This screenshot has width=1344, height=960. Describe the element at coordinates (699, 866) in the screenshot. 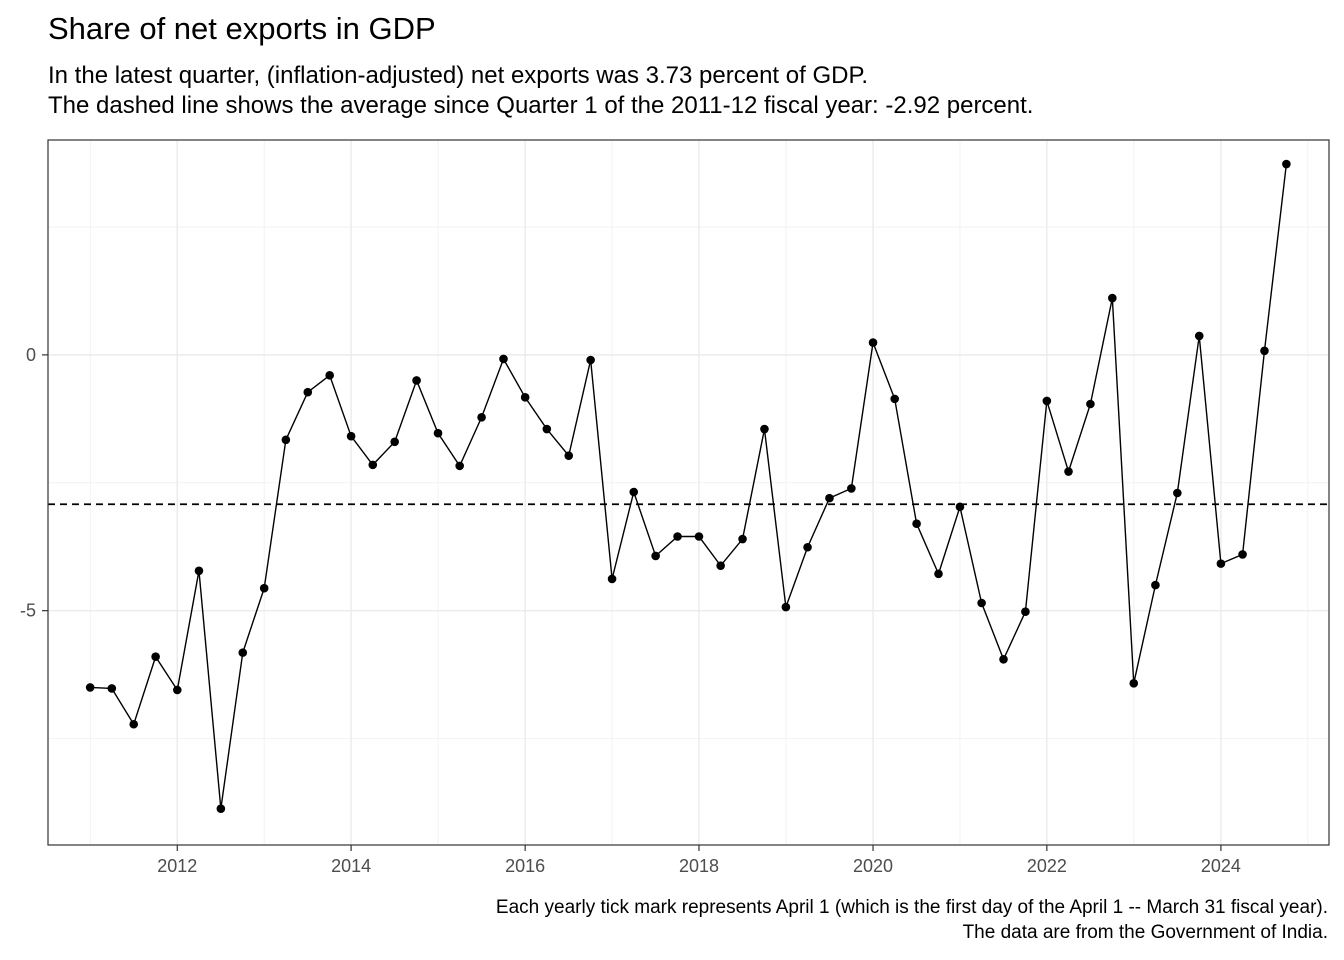

I see `x-tick-label: 2018` at that location.